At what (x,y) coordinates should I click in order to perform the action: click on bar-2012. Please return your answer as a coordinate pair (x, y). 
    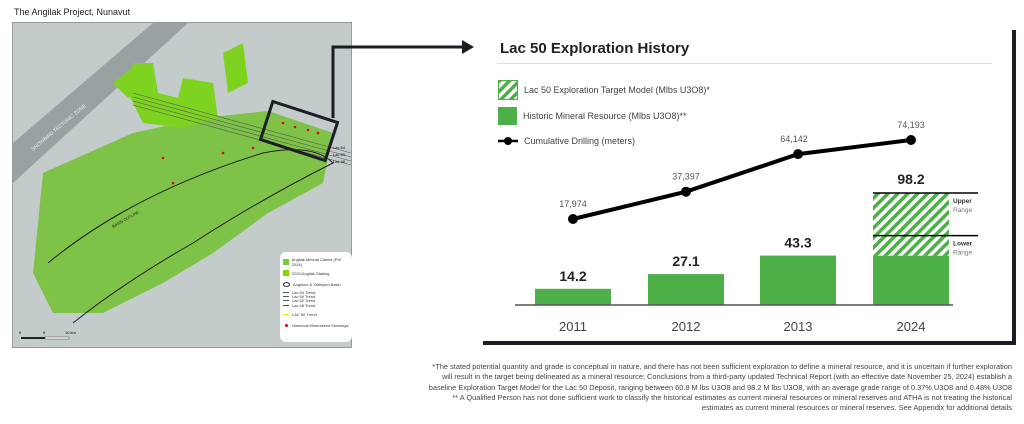
    Looking at the image, I should click on (686, 289).